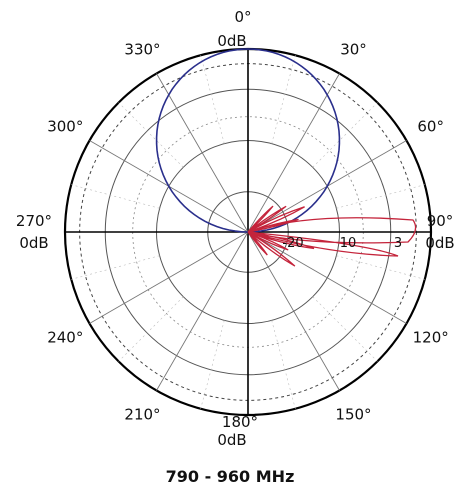 The height and width of the screenshot is (493, 460). Describe the element at coordinates (231, 41) in the screenshot. I see `db-label-top: 0dB` at that location.